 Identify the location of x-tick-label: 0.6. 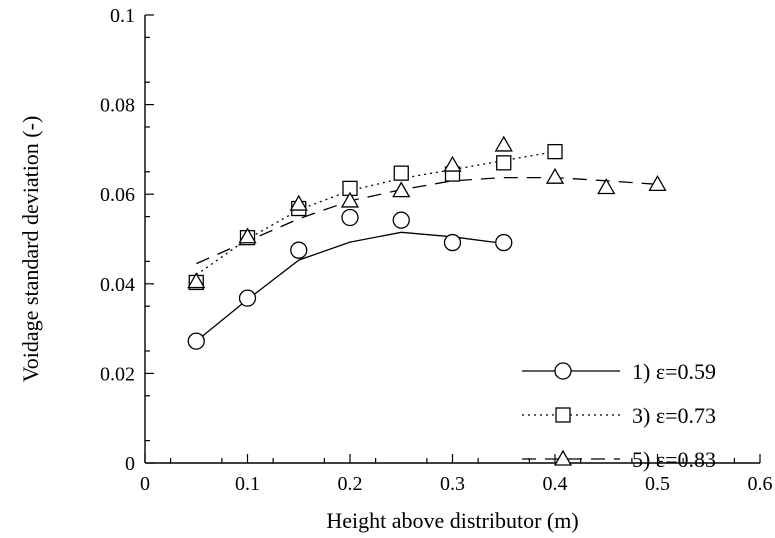
(760, 484).